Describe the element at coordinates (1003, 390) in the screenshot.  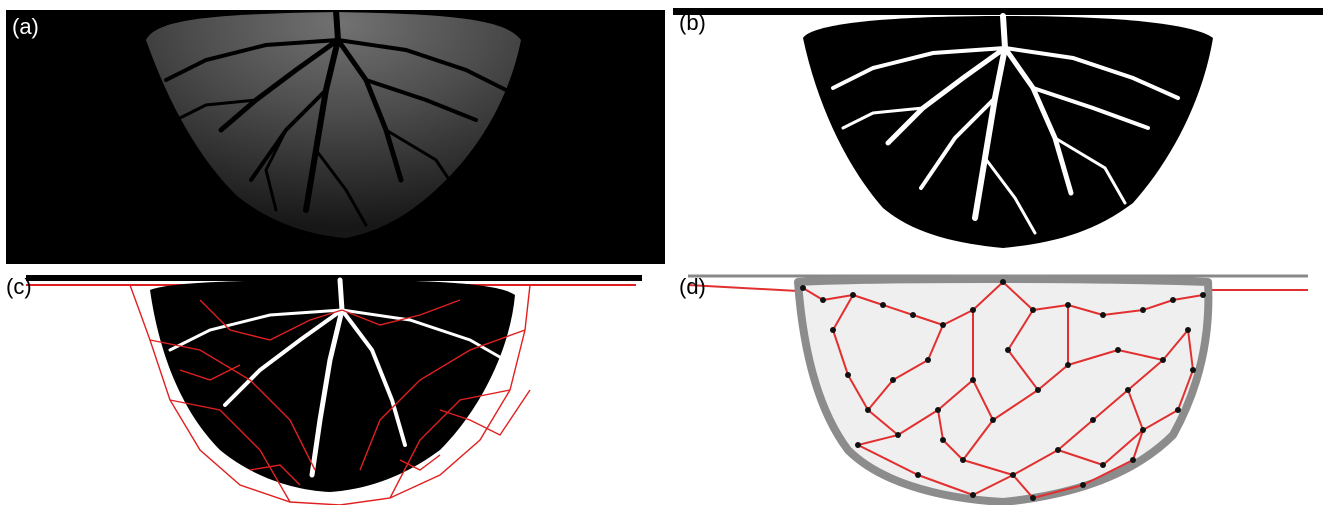
I see `graph-black-nodes` at that location.